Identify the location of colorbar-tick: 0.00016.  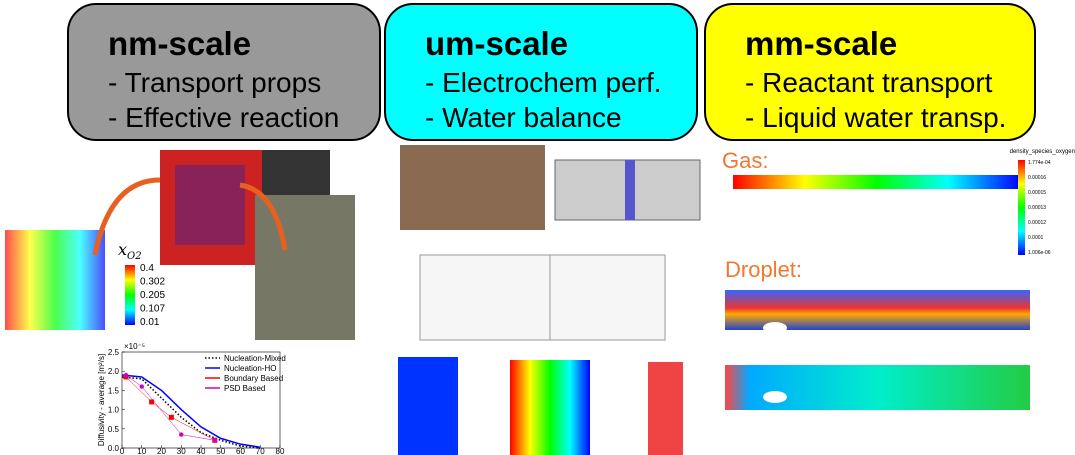
(1037, 178).